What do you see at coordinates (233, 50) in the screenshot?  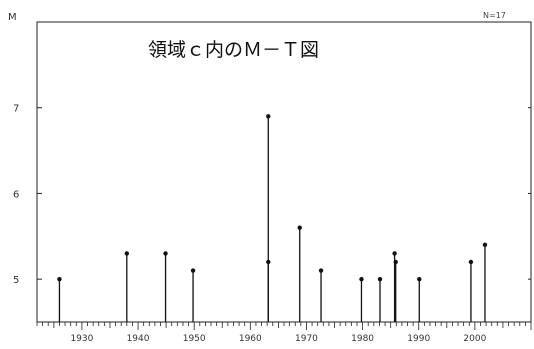 I see `chart-title: 領域ｃ内のＭ－Ｔ図` at bounding box center [233, 50].